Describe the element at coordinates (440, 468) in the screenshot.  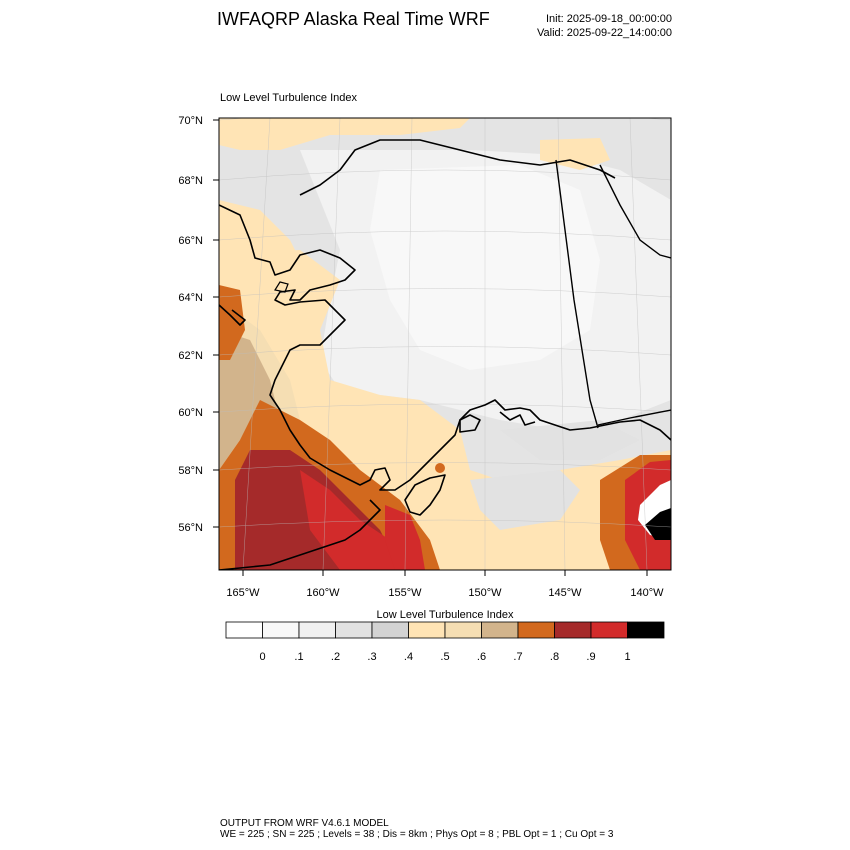
I see `field-orange-spot` at that location.